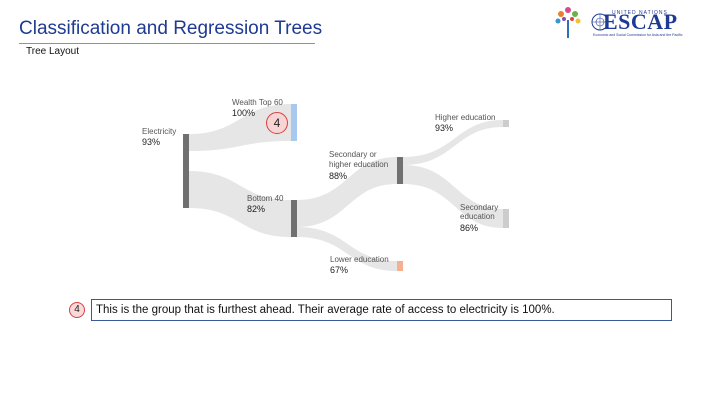 The width and height of the screenshot is (720, 405). What do you see at coordinates (453, 196) in the screenshot?
I see `link-secondary-higher-secondary` at bounding box center [453, 196].